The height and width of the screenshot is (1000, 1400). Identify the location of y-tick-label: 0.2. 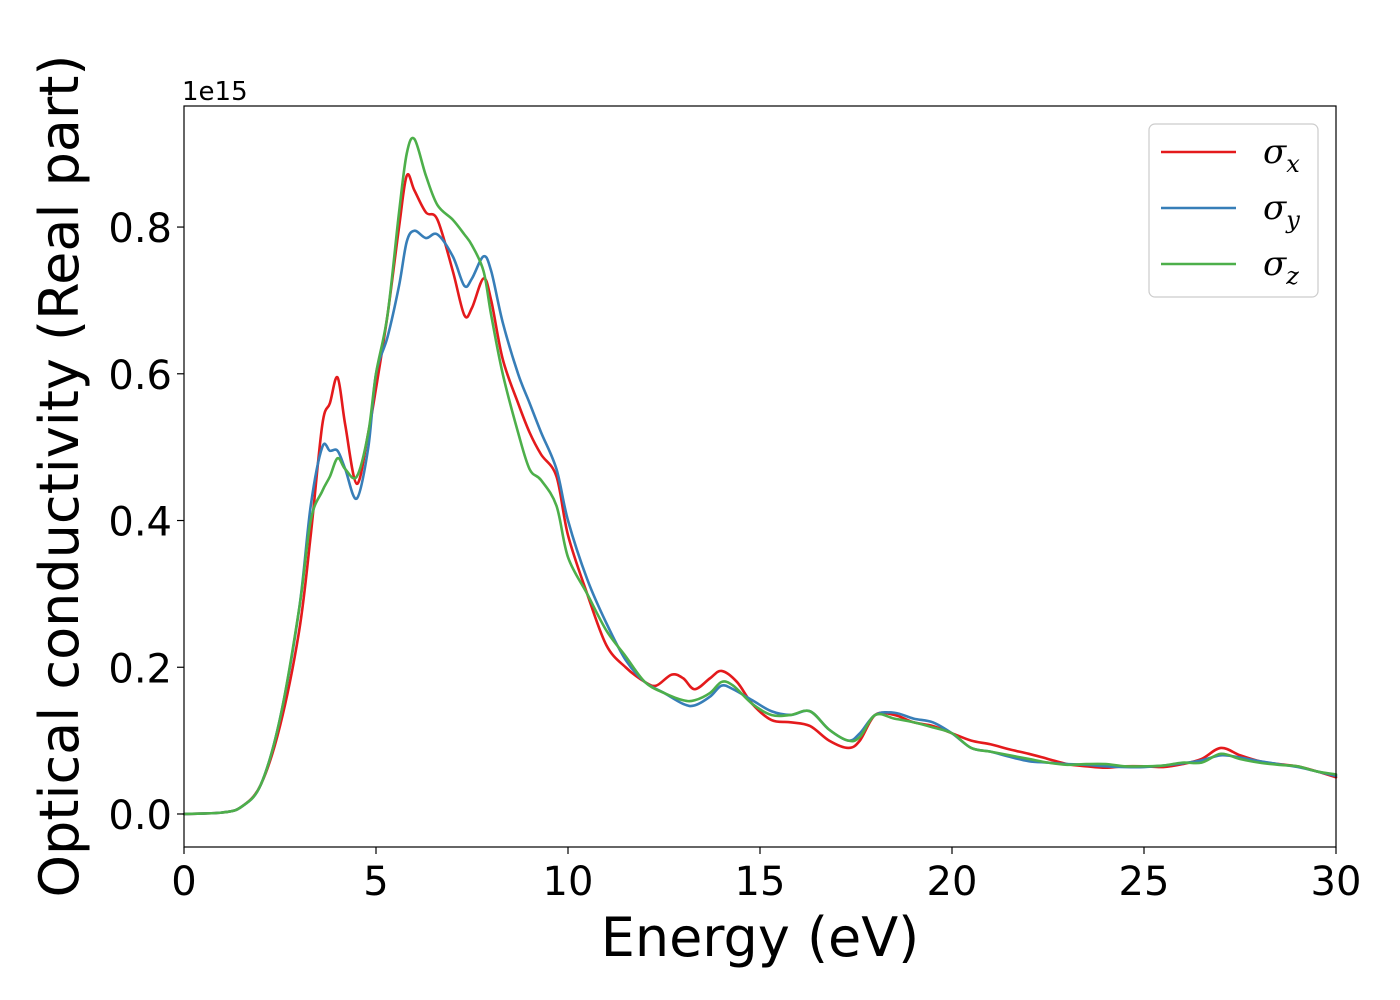
(140, 669).